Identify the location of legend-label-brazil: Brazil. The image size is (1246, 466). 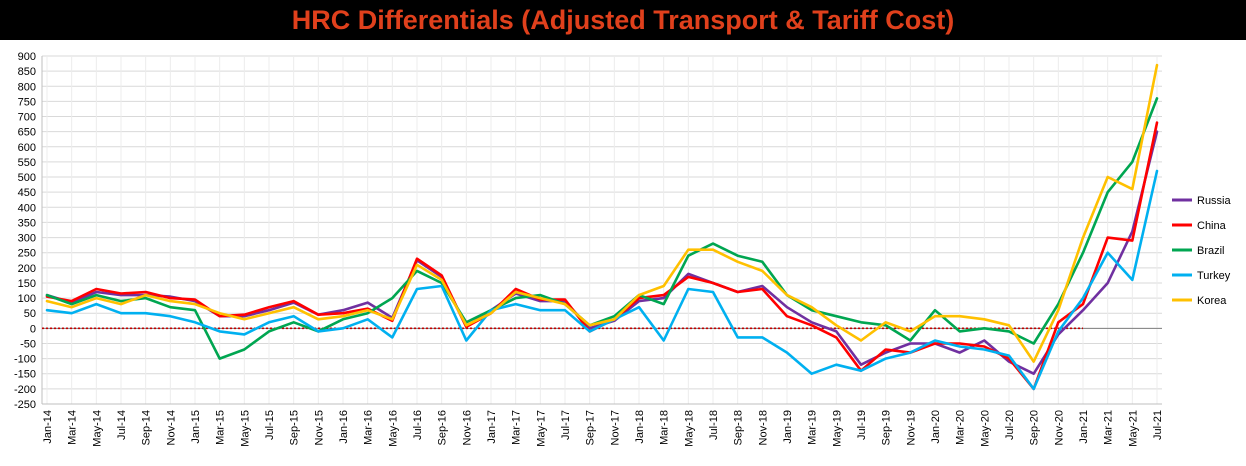
(1211, 251).